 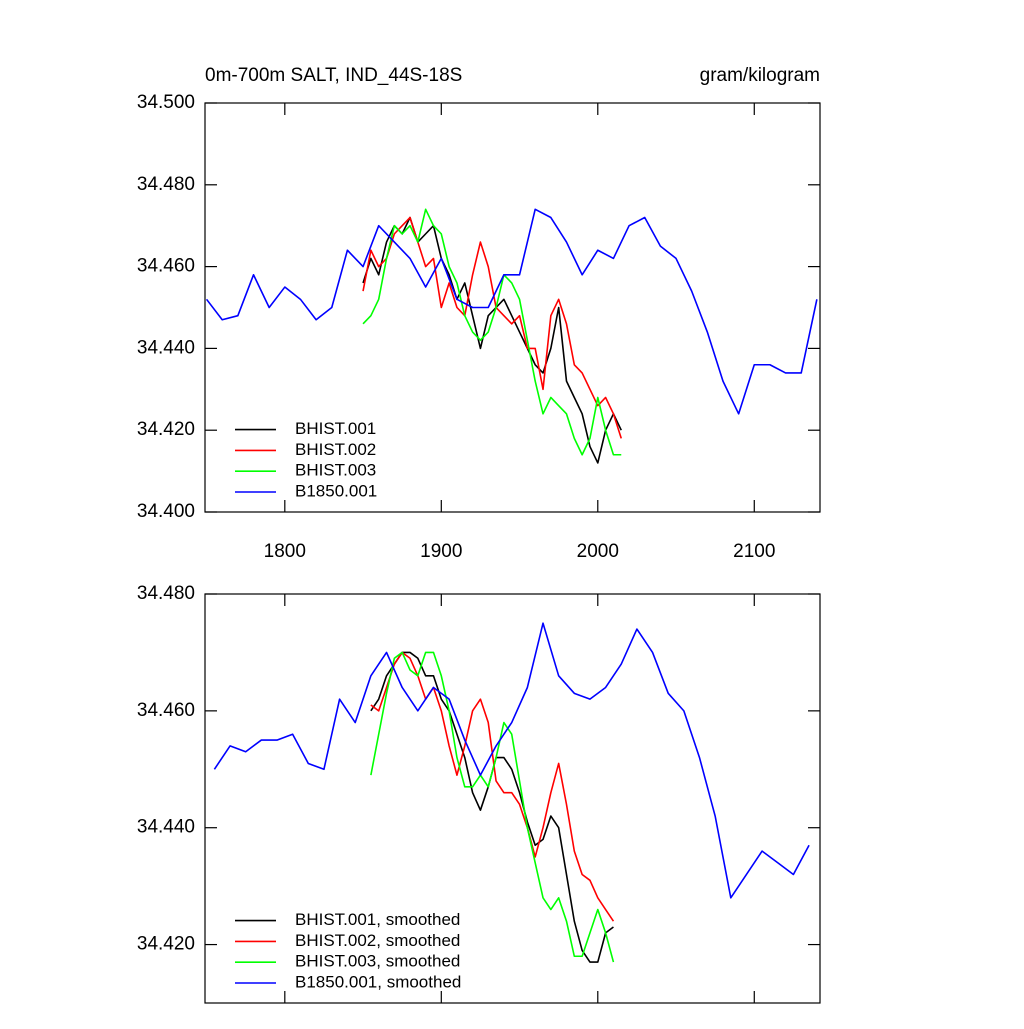 I want to click on legend-label: BHIST.003, so click(x=335, y=470).